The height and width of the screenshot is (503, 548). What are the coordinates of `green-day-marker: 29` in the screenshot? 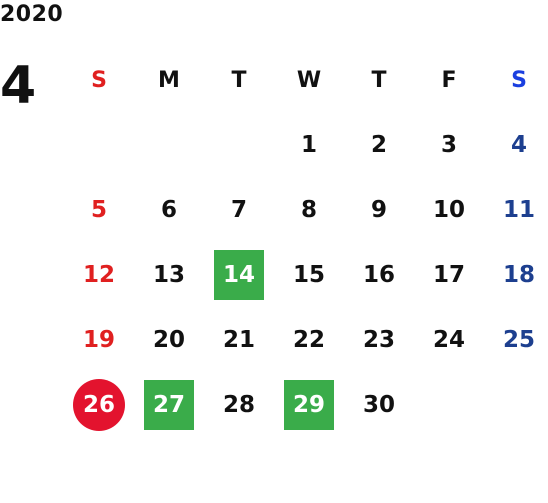 It's located at (309, 404).